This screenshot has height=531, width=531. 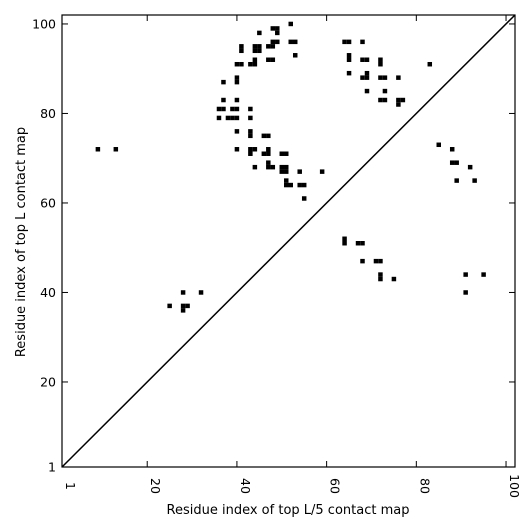 What do you see at coordinates (288, 510) in the screenshot?
I see `x-axis-label: Residue index of top L/5 contact map` at bounding box center [288, 510].